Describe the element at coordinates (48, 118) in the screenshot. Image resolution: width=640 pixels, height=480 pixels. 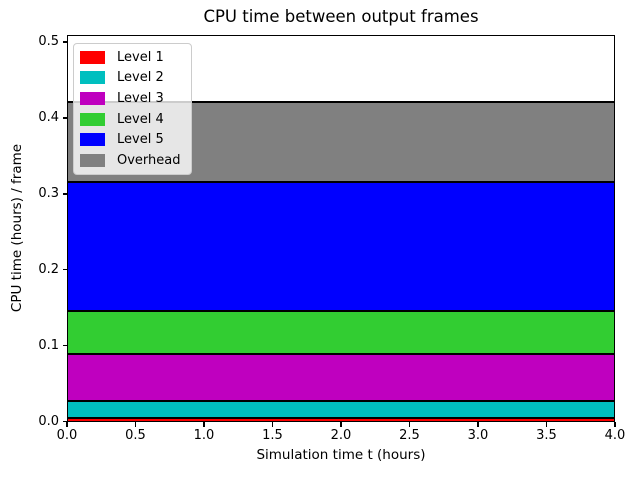
I see `y-tick-label: 0.4` at that location.